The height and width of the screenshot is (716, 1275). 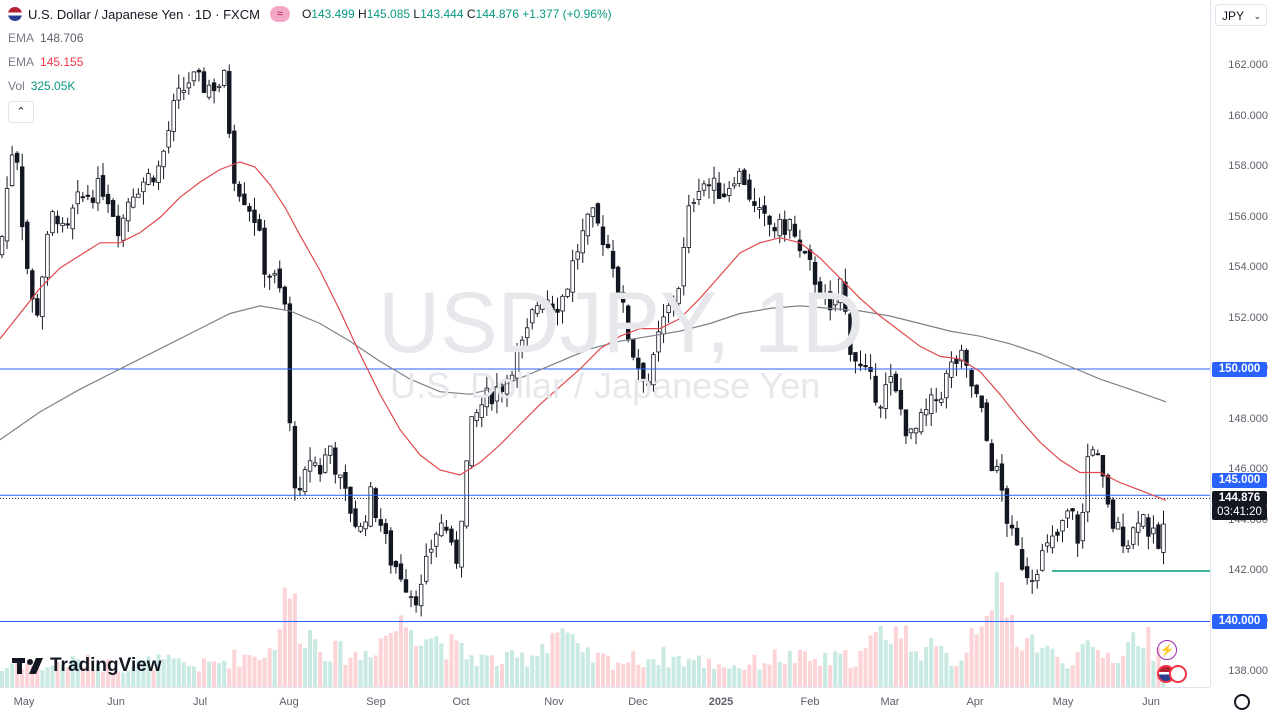 I want to click on tradingview-logo: TradingView, so click(x=87, y=666).